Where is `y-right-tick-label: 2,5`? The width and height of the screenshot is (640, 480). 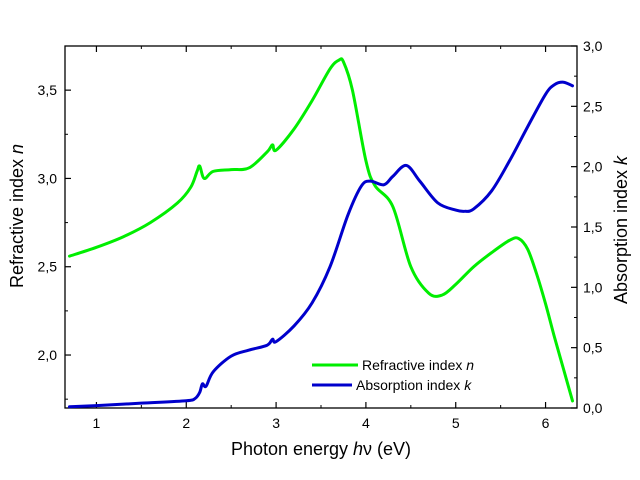 y-right-tick-label: 2,5 is located at coordinates (593, 106).